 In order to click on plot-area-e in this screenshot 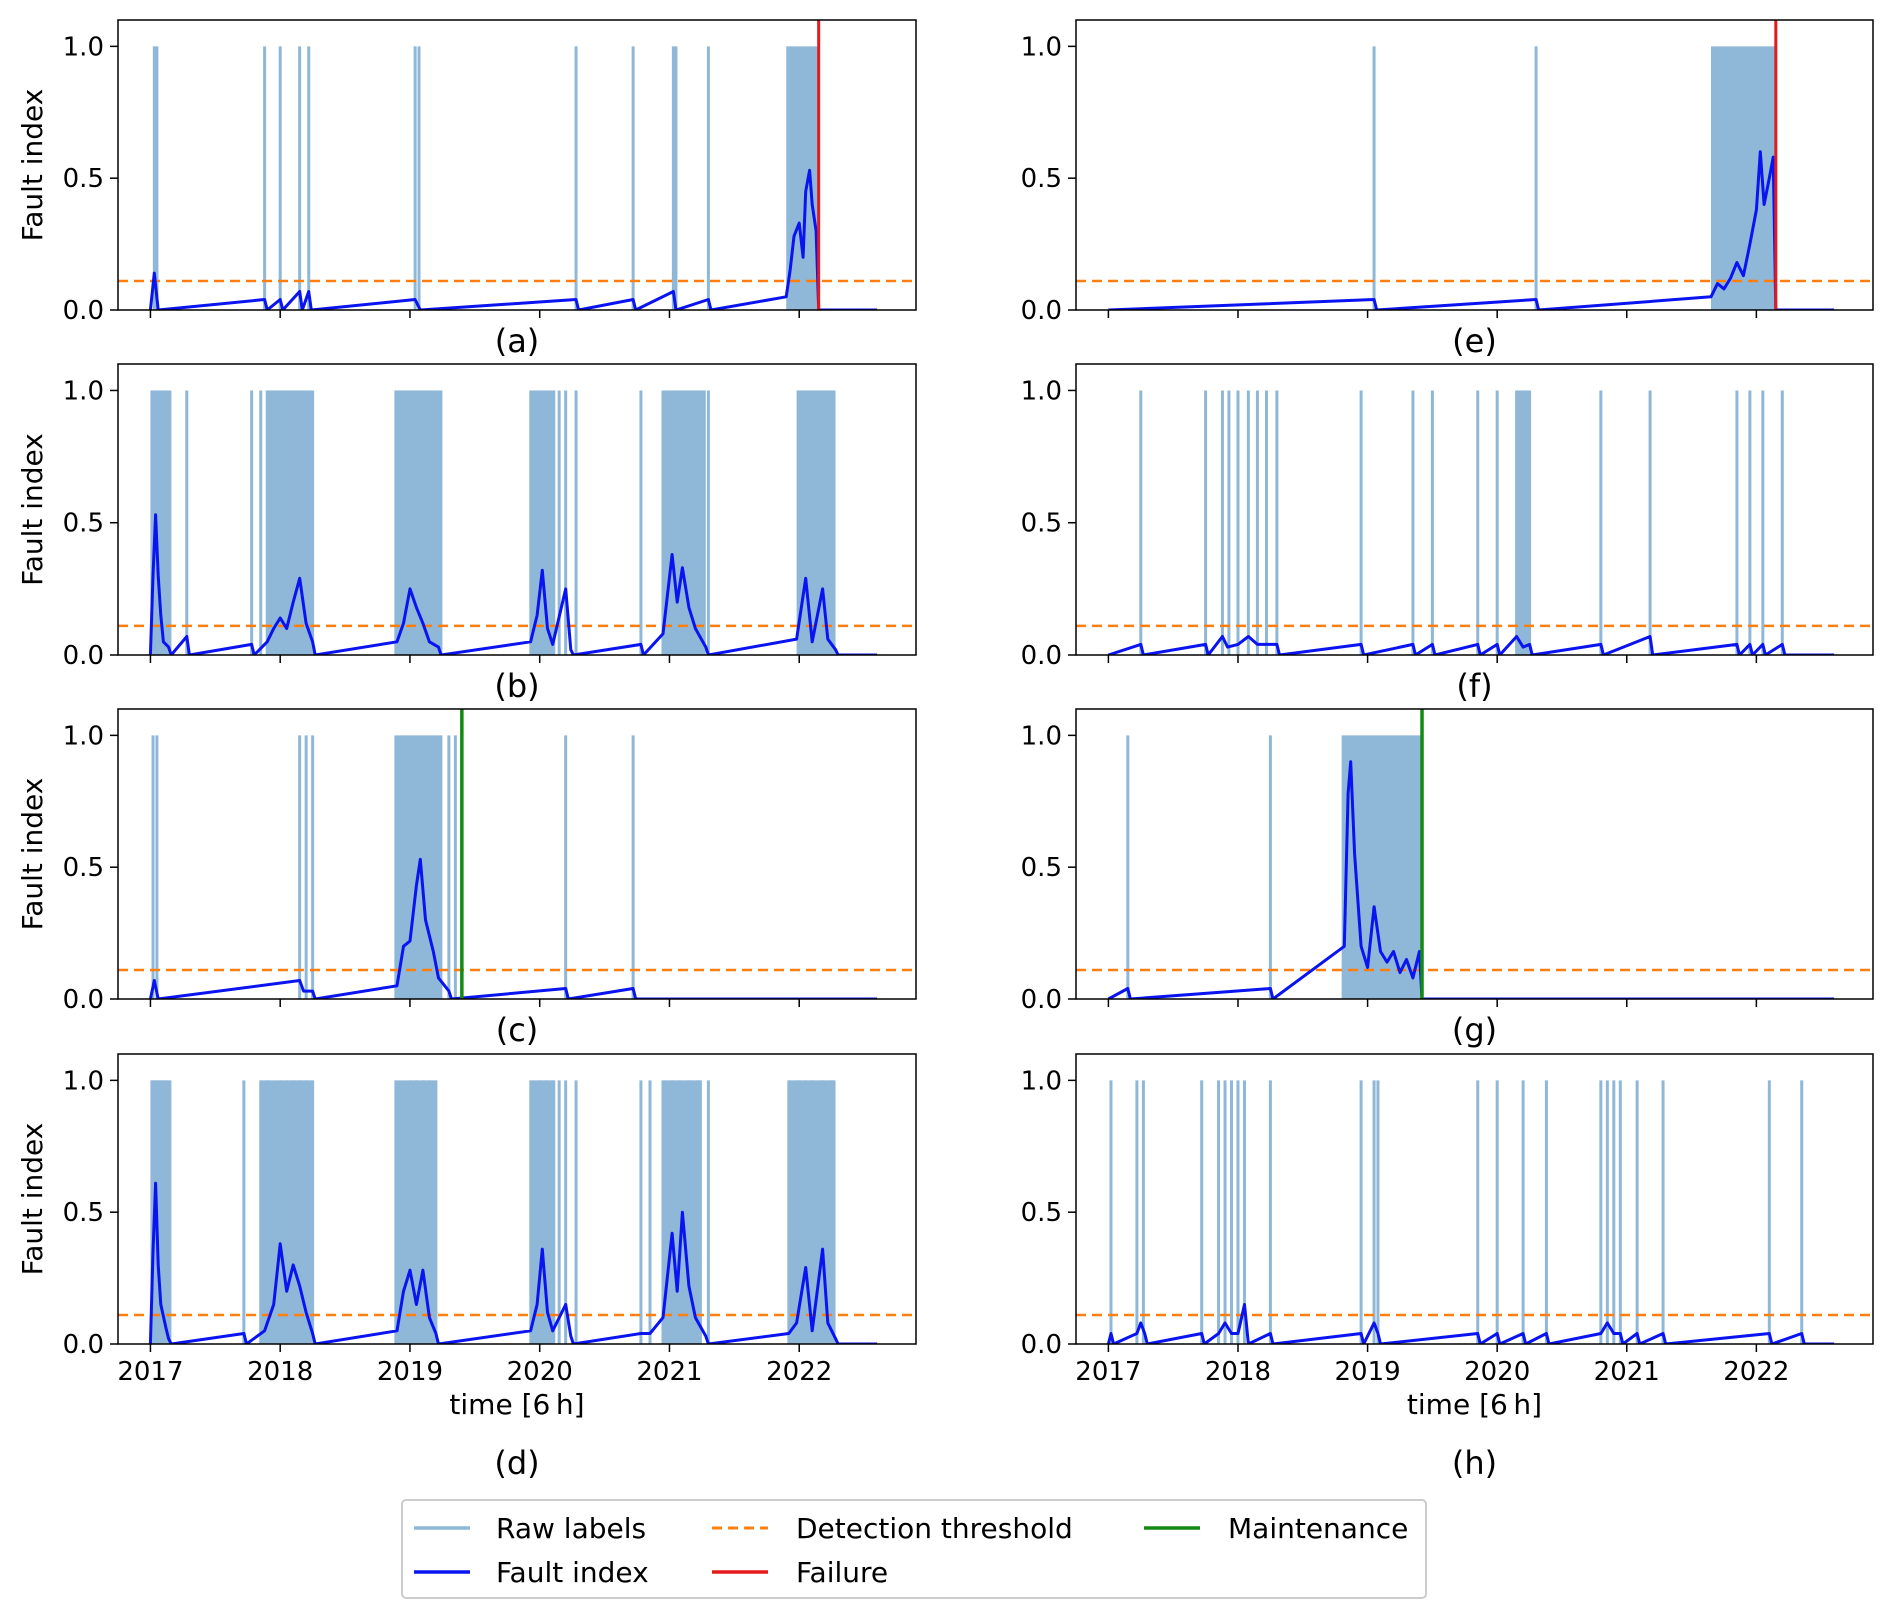, I will do `click(1474, 165)`.